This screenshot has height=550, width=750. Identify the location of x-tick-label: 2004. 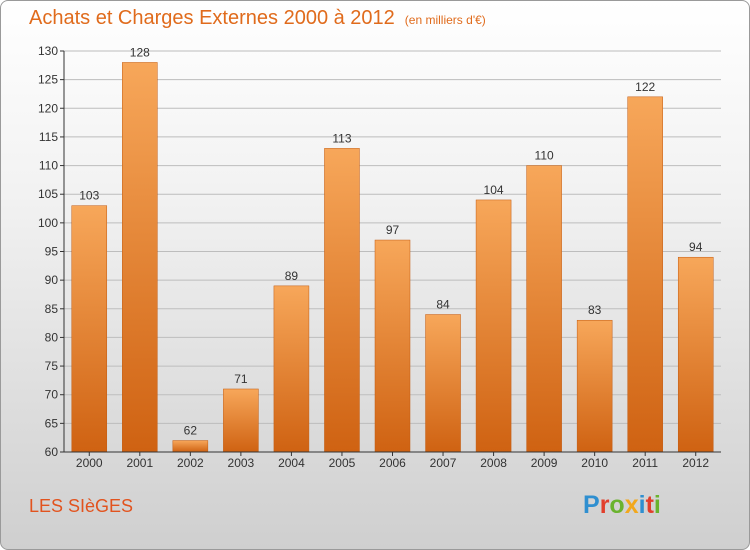
(291, 463).